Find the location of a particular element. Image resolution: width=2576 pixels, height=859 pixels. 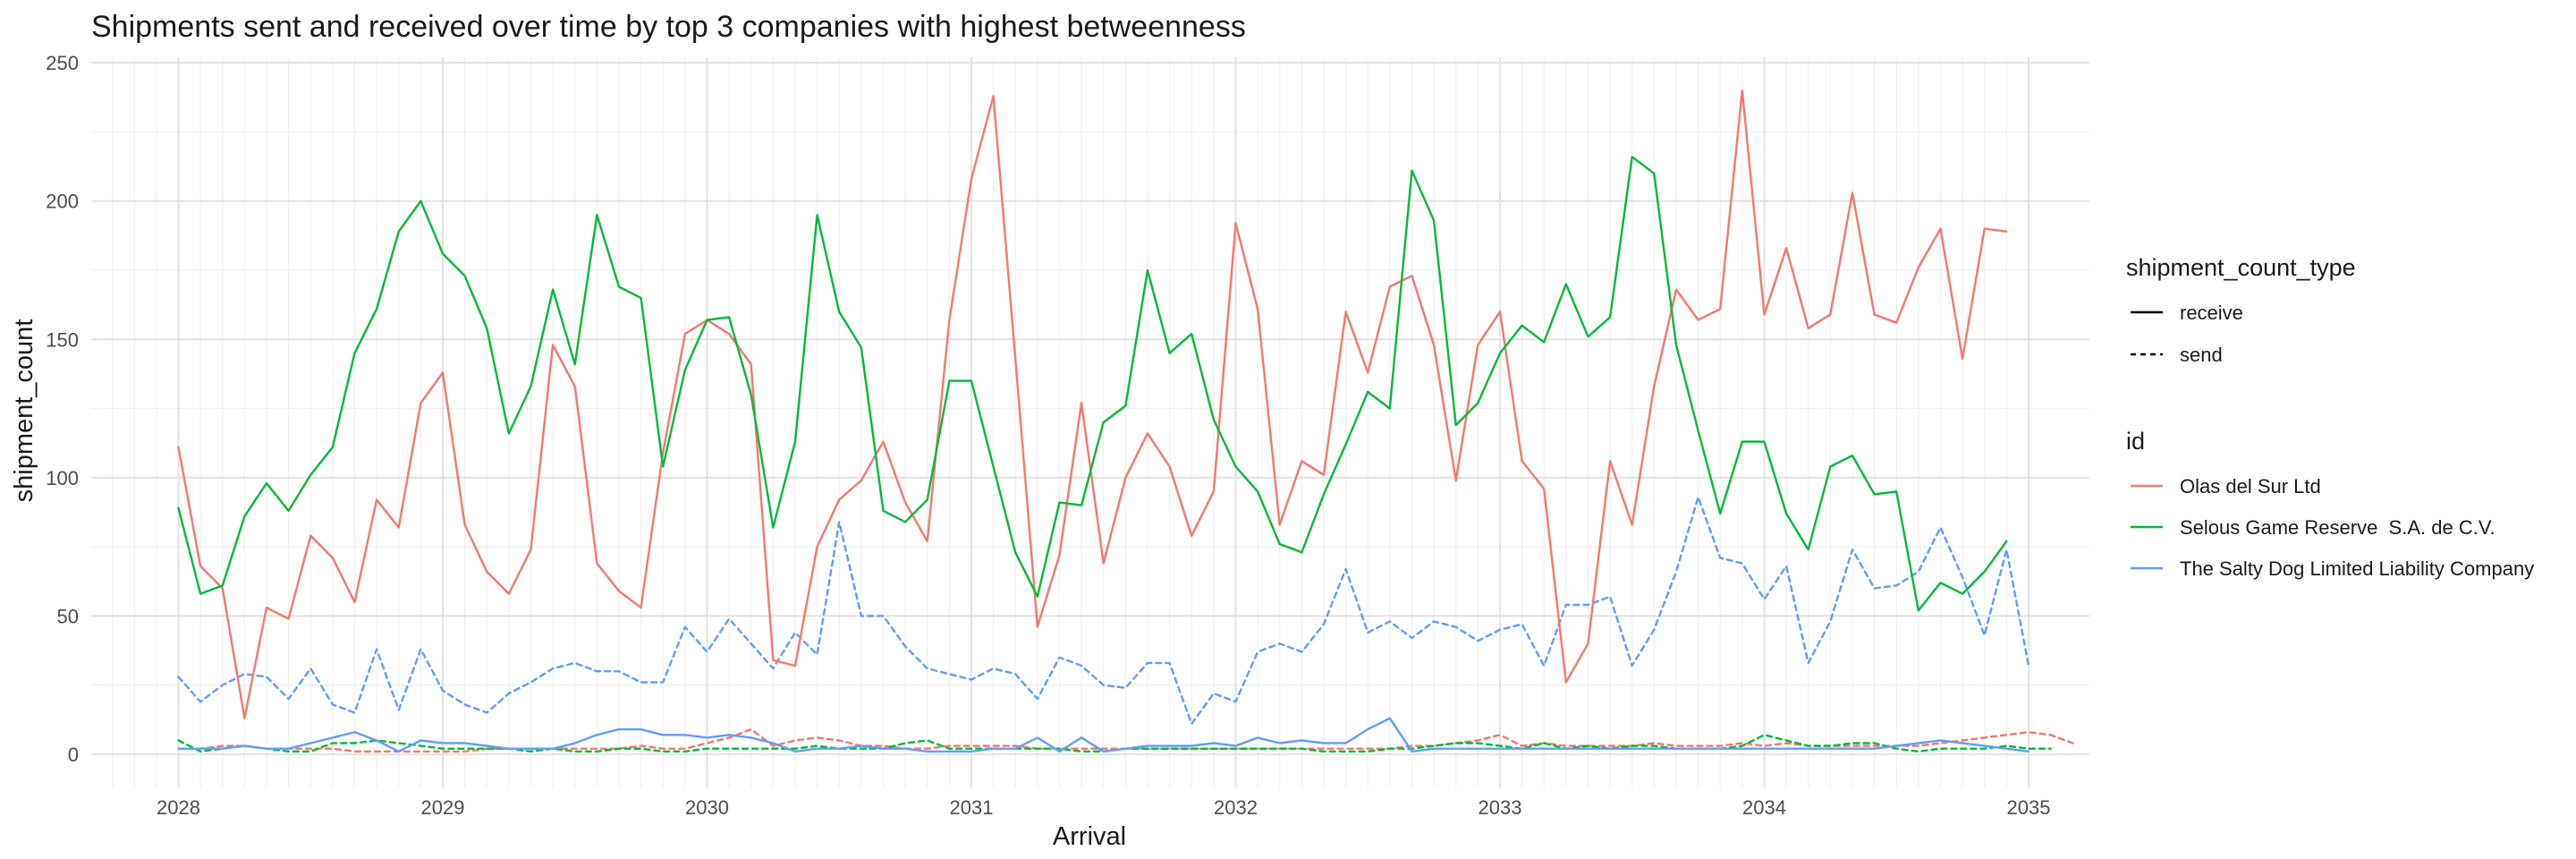

legend-label-receive: receive is located at coordinates (2211, 313).